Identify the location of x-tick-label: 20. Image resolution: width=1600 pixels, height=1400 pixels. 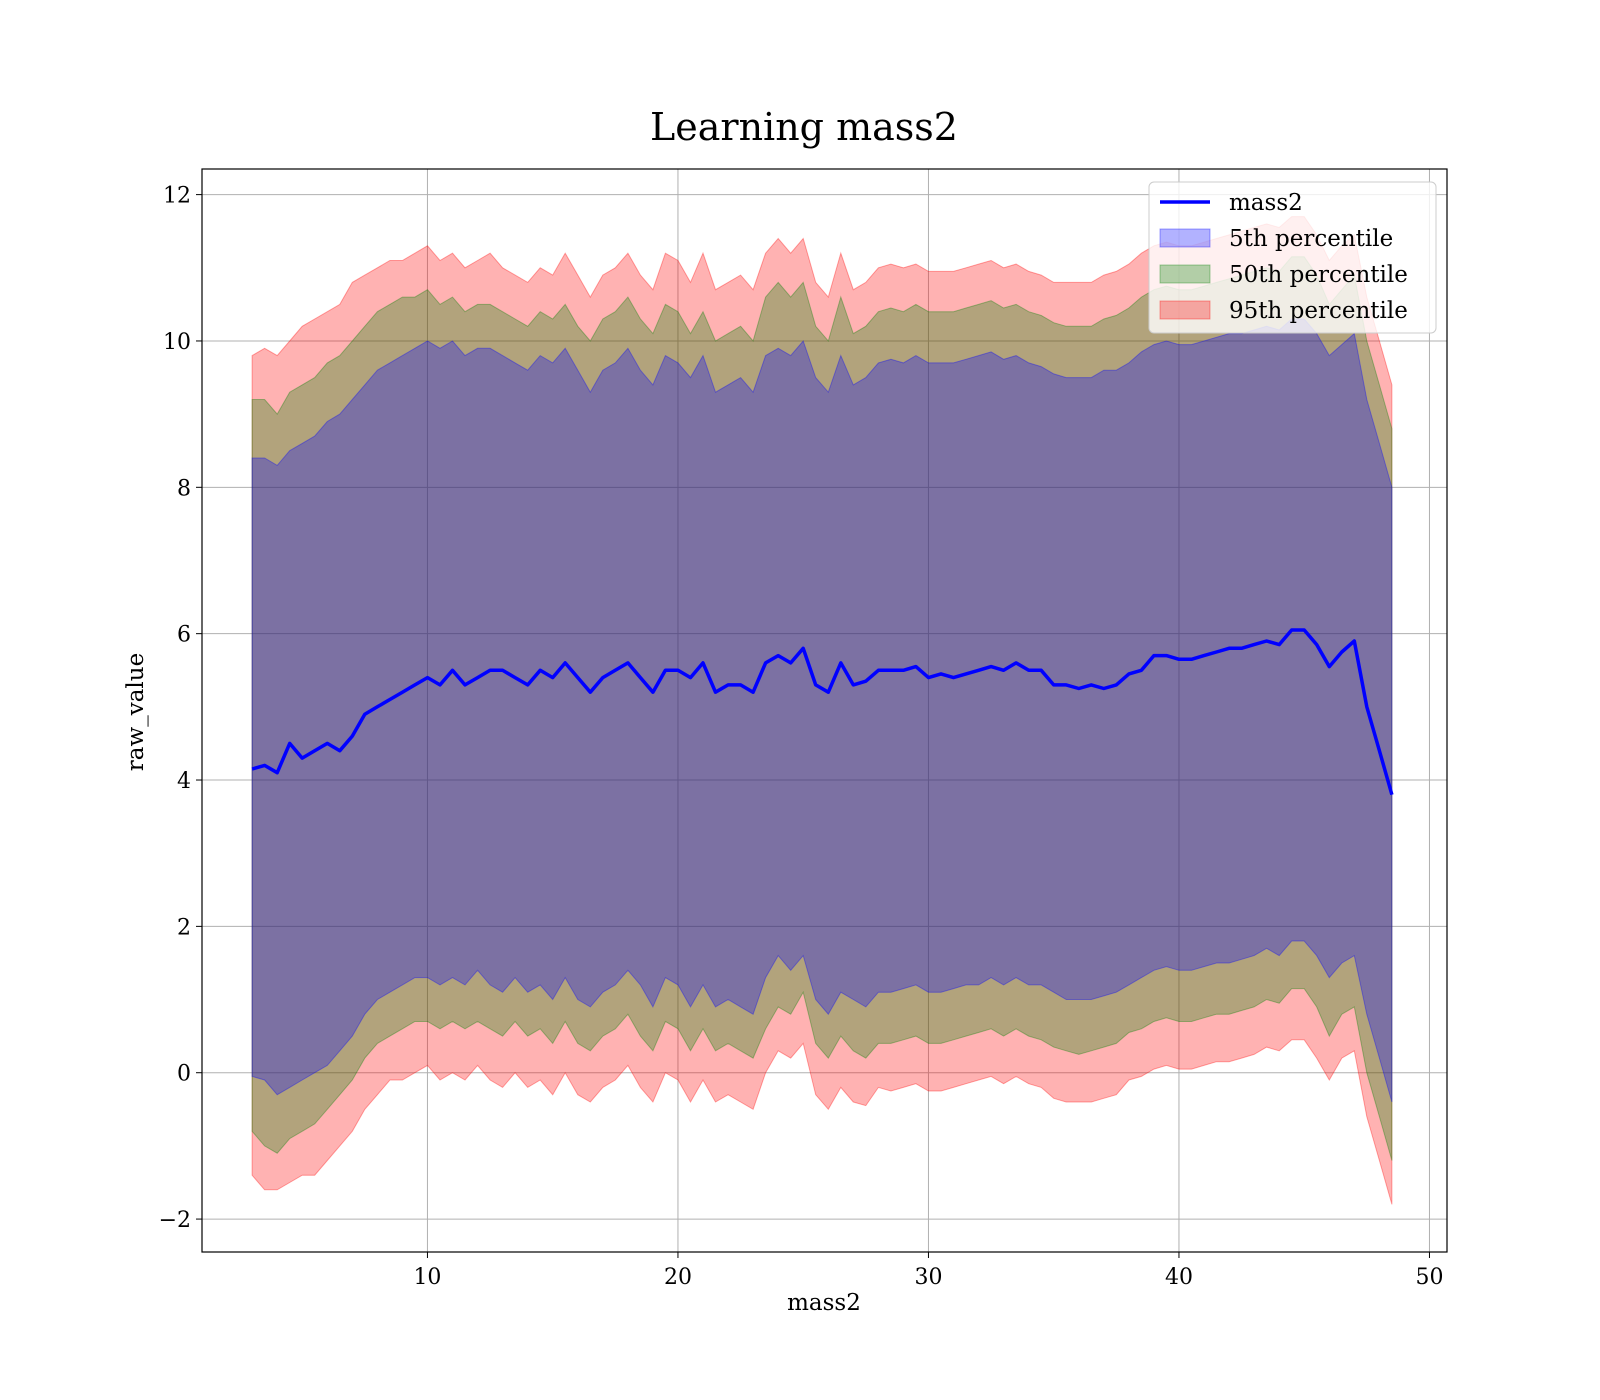
(678, 1277).